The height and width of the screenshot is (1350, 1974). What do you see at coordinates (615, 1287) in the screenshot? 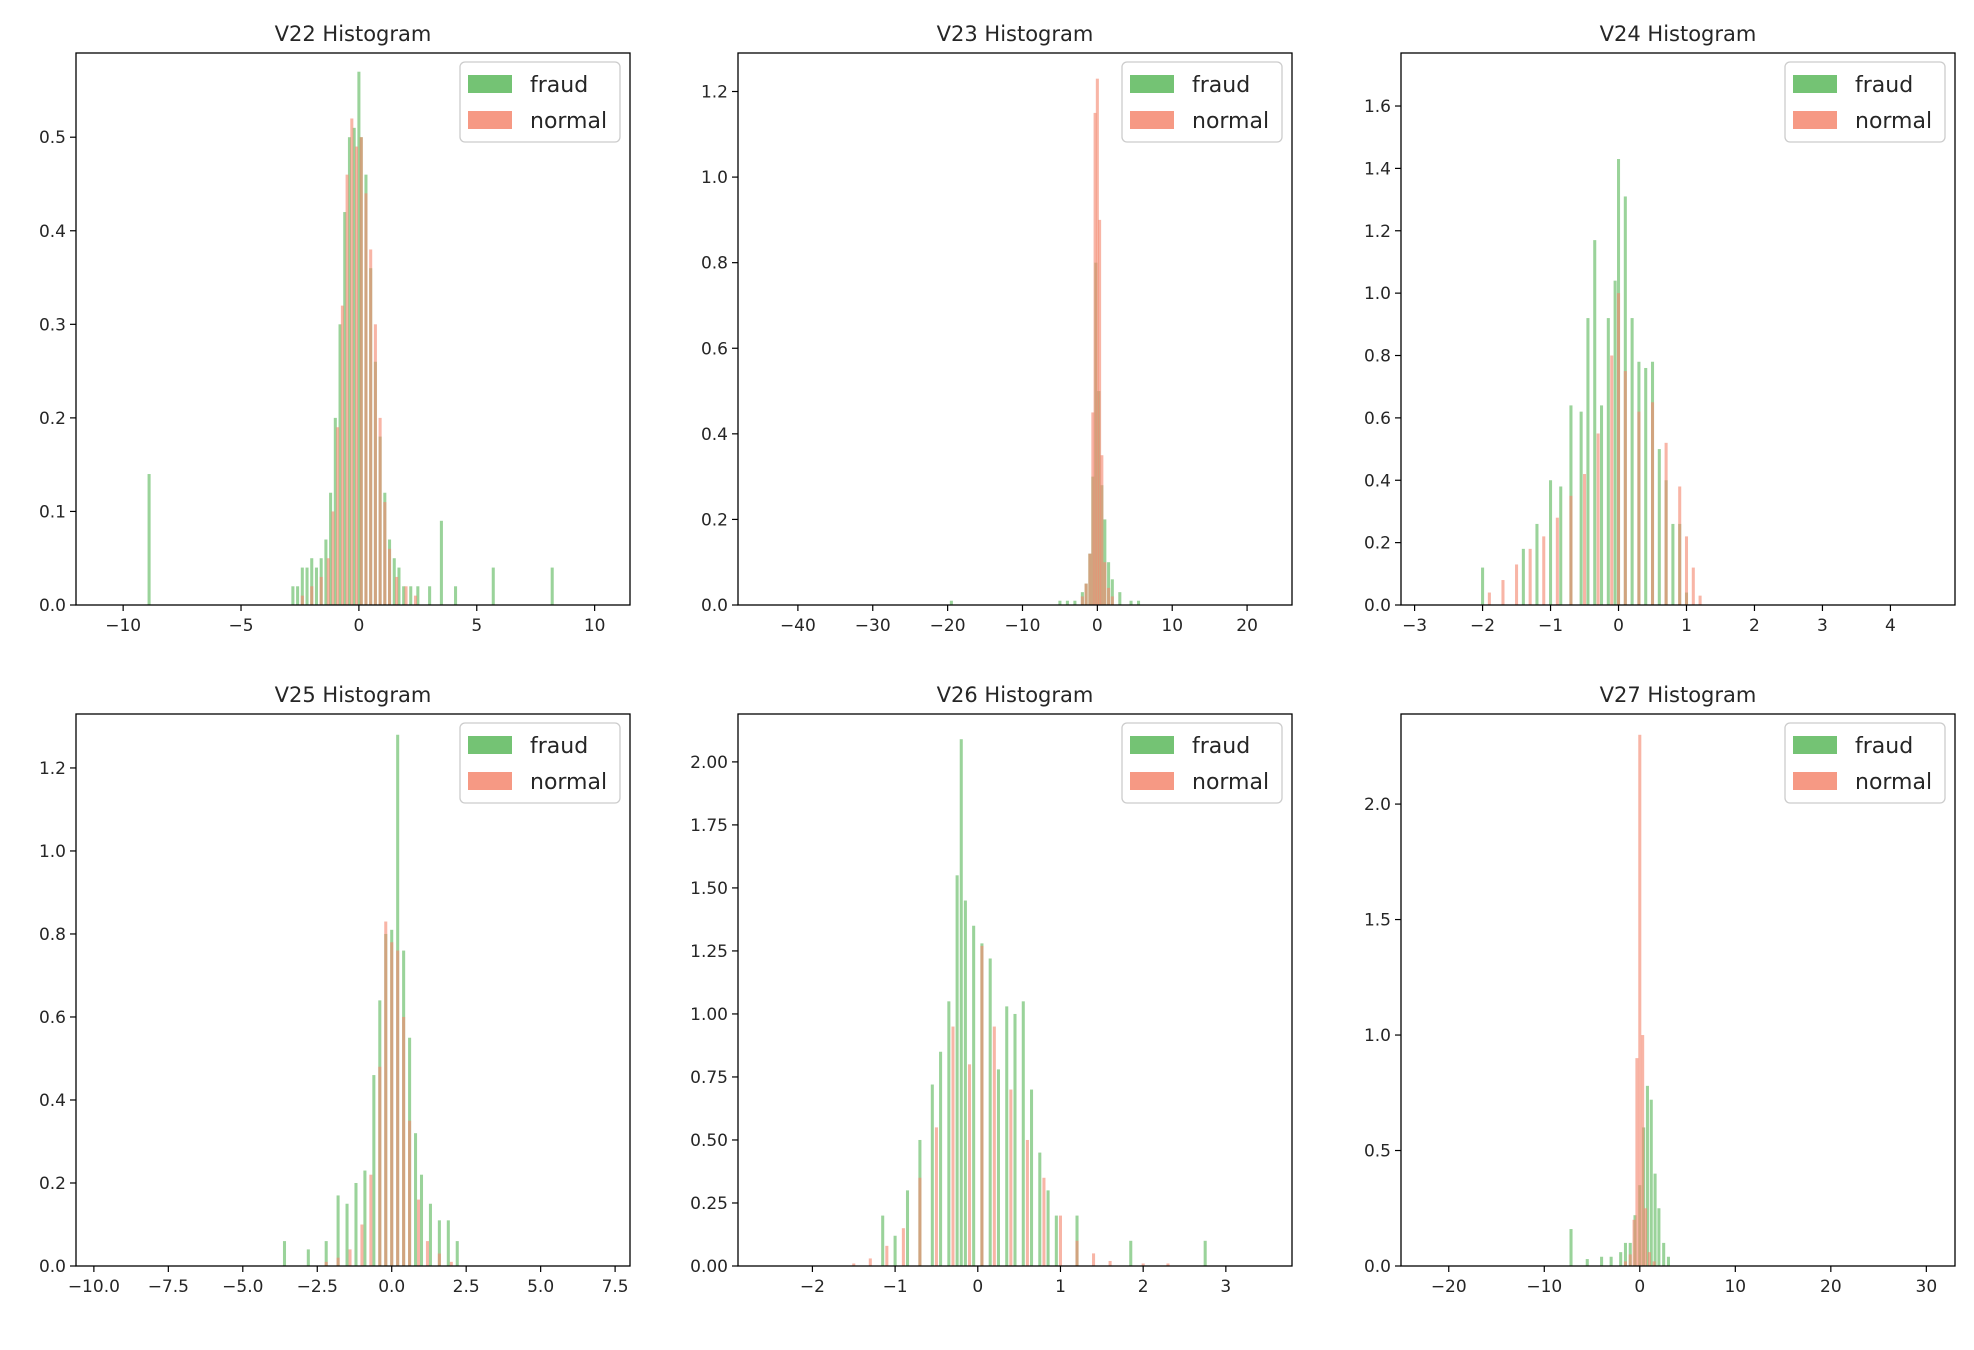
I see `x-tick-label: 7.5` at bounding box center [615, 1287].